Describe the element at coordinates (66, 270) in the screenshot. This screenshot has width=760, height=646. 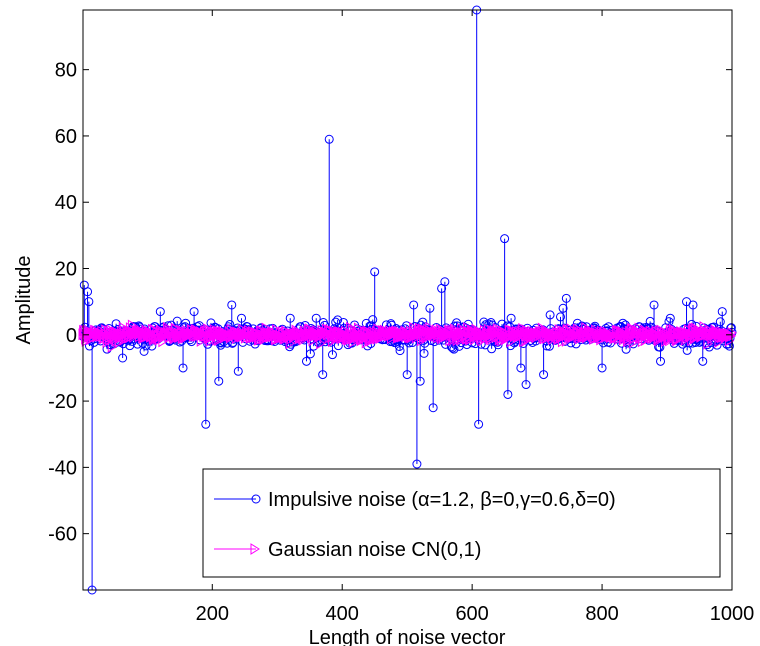
I see `y-tick-label: 20` at that location.